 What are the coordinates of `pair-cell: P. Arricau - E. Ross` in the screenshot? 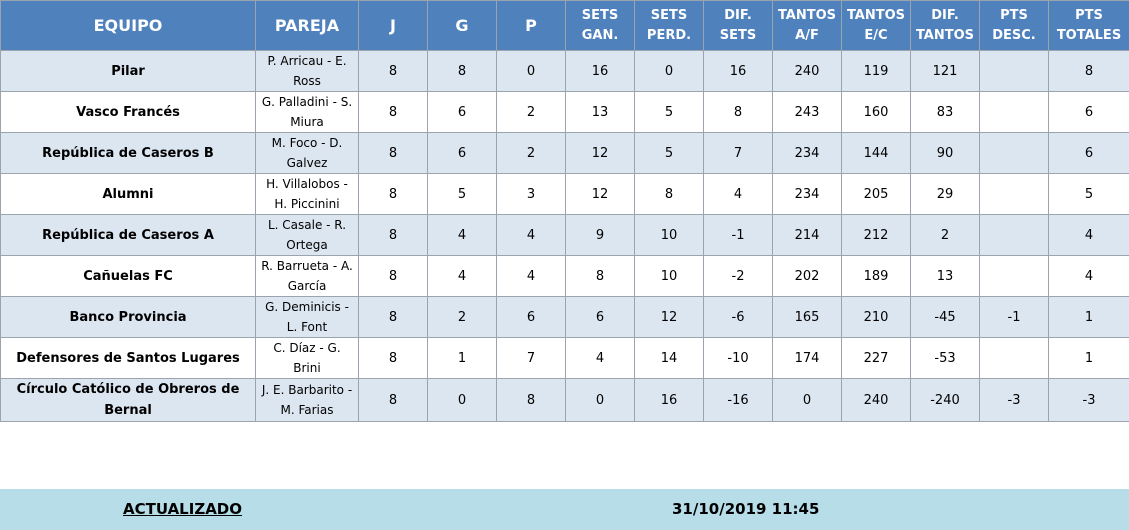 It's located at (307, 71).